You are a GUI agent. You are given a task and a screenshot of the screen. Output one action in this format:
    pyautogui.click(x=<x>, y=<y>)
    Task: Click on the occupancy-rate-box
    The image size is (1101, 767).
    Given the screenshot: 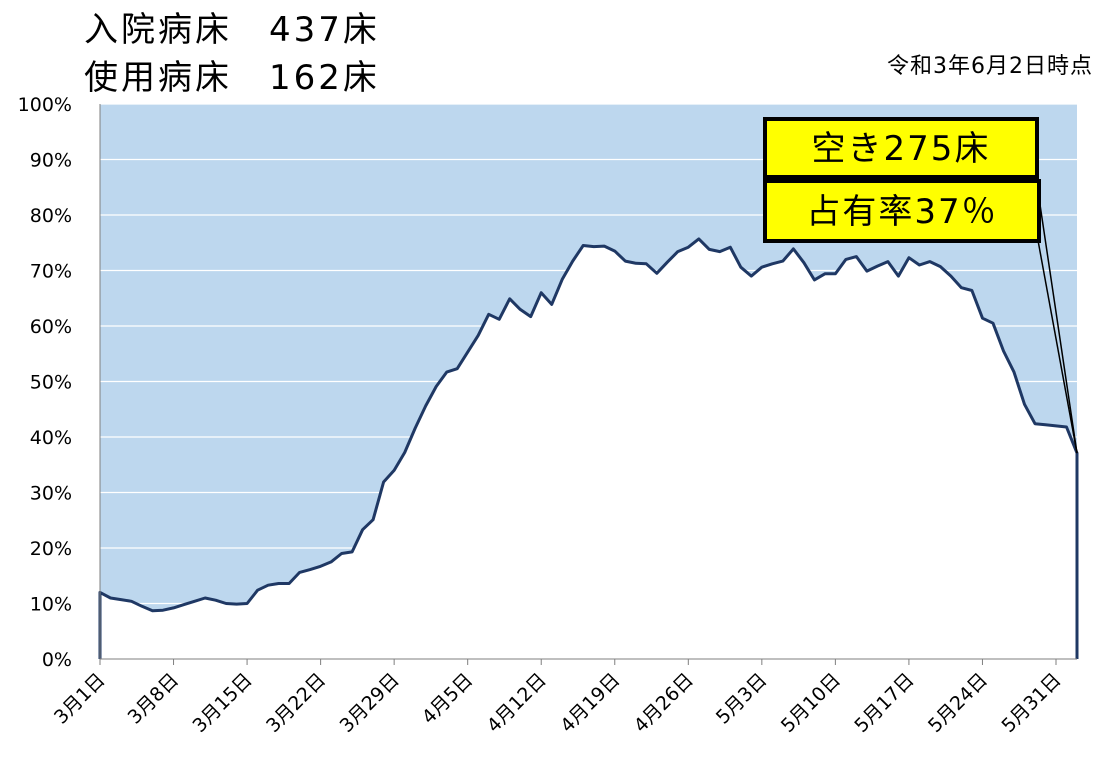 What is the action you would take?
    pyautogui.click(x=902, y=211)
    